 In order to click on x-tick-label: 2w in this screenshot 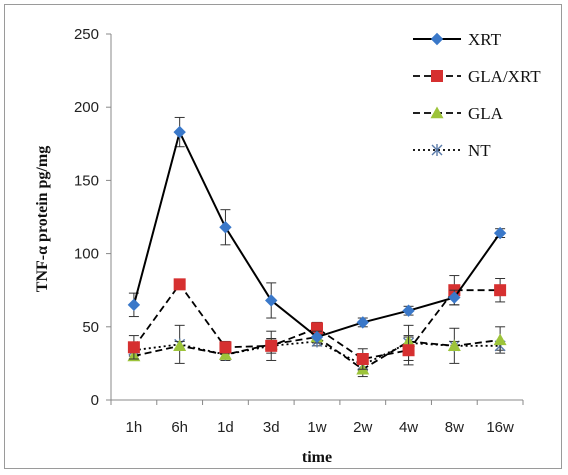, I will do `click(362, 427)`.